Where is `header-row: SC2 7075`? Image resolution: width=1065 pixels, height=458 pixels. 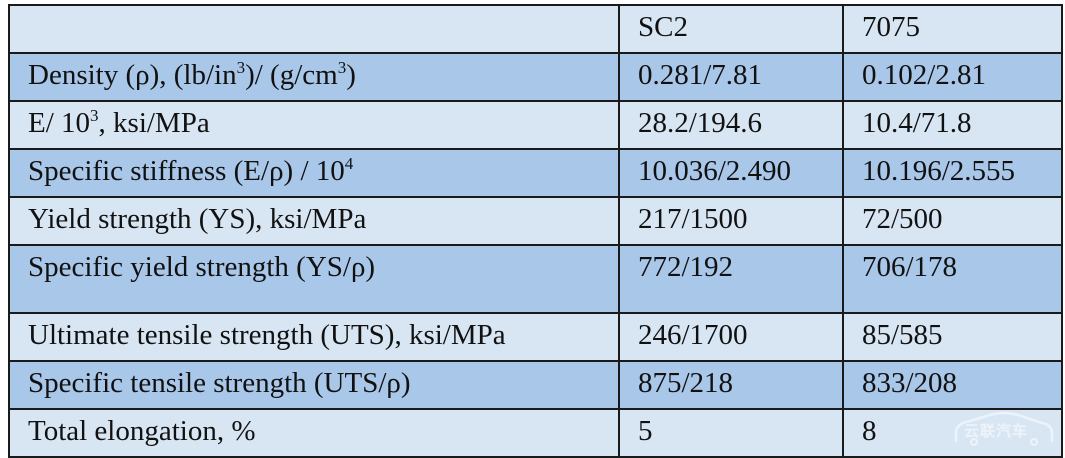
header-row: SC2 7075 is located at coordinates (535, 29).